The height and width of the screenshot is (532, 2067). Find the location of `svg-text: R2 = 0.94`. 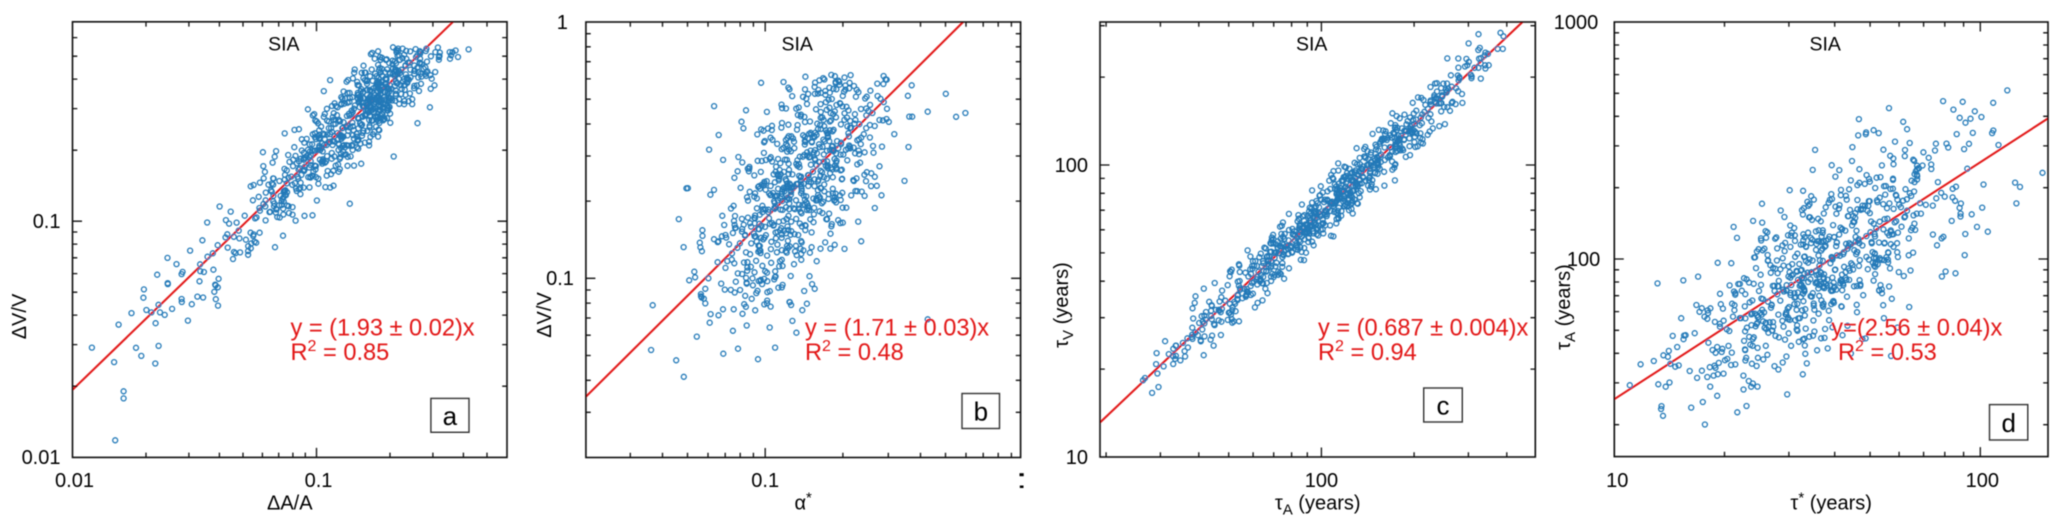

svg-text: R2 = 0.94 is located at coordinates (1367, 352).